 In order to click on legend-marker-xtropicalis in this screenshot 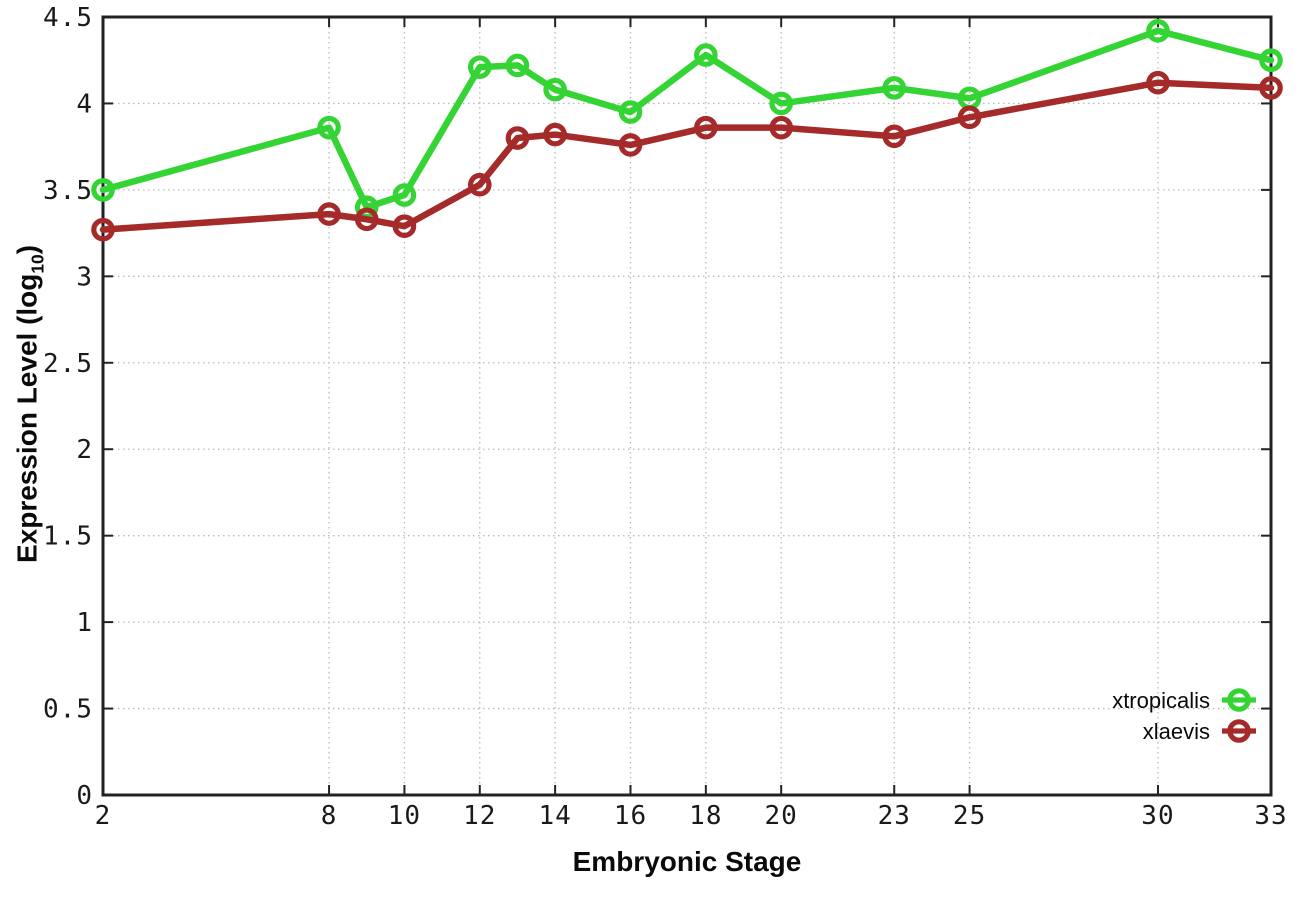, I will do `click(1239, 700)`.